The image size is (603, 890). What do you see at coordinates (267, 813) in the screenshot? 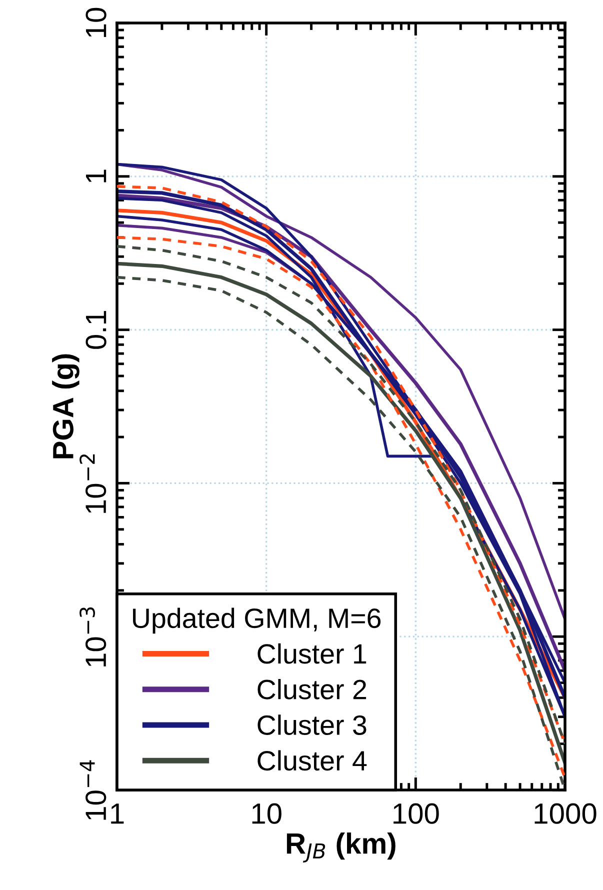
I see `x-tick-label: 10` at bounding box center [267, 813].